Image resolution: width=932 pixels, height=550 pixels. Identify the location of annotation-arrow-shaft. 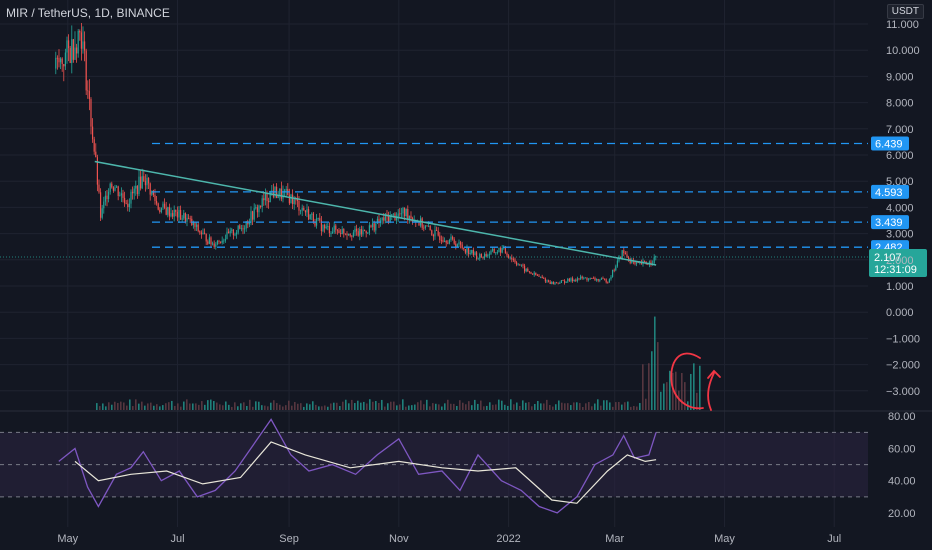
(711, 391).